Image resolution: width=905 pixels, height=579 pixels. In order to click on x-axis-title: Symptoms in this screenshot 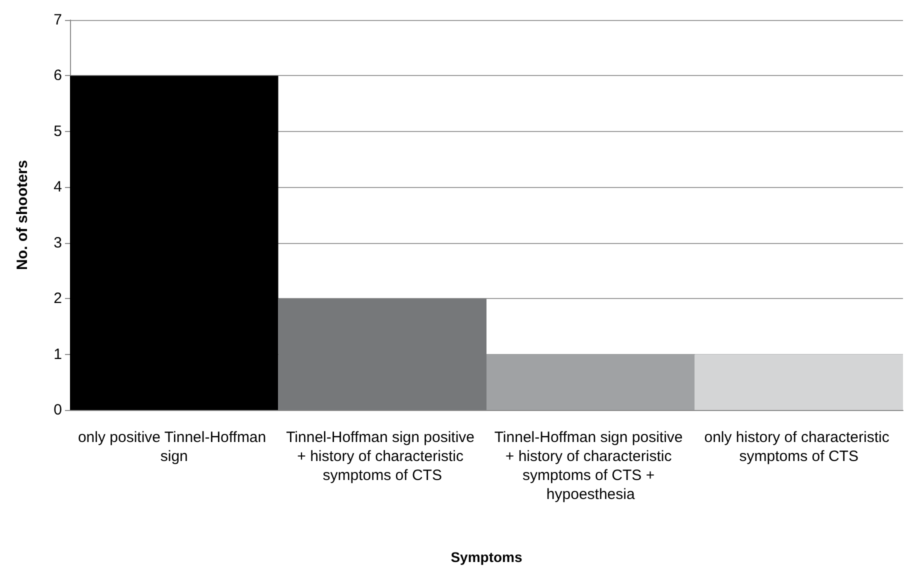, I will do `click(486, 557)`.